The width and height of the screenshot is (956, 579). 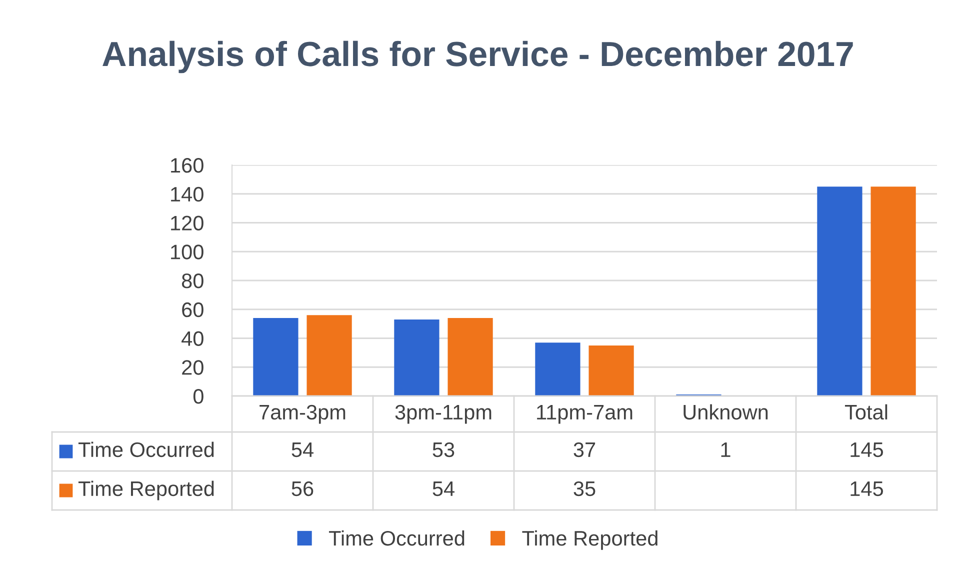 I want to click on x-tick-label: Unknown, so click(x=726, y=412).